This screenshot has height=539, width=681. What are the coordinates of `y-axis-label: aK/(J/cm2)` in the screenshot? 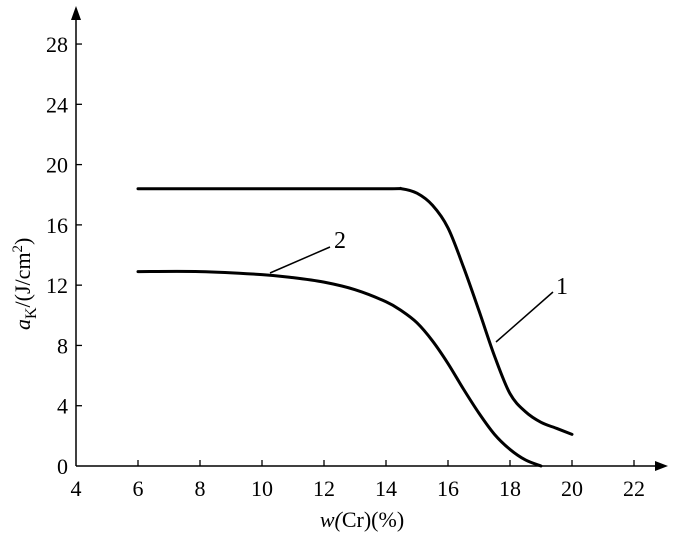 It's located at (25, 284).